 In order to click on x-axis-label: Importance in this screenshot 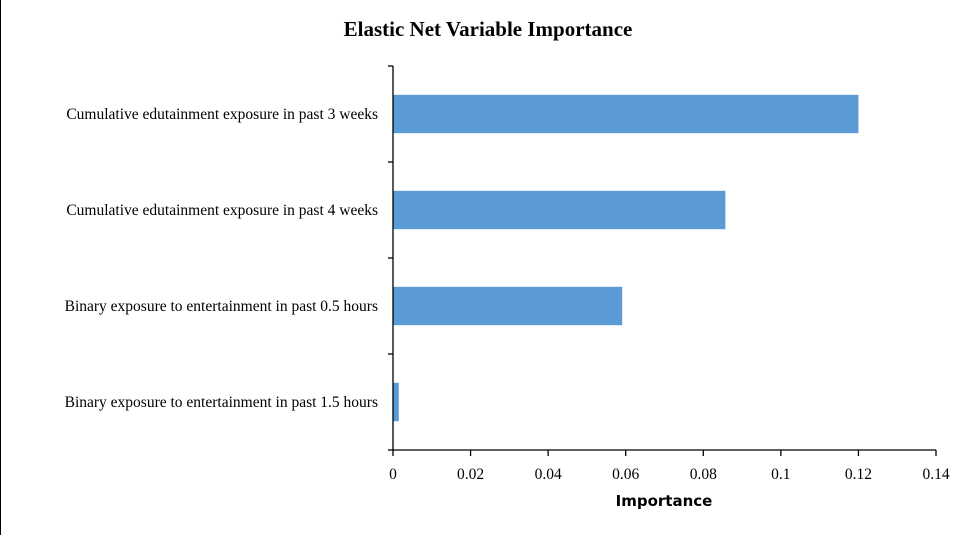, I will do `click(664, 501)`.